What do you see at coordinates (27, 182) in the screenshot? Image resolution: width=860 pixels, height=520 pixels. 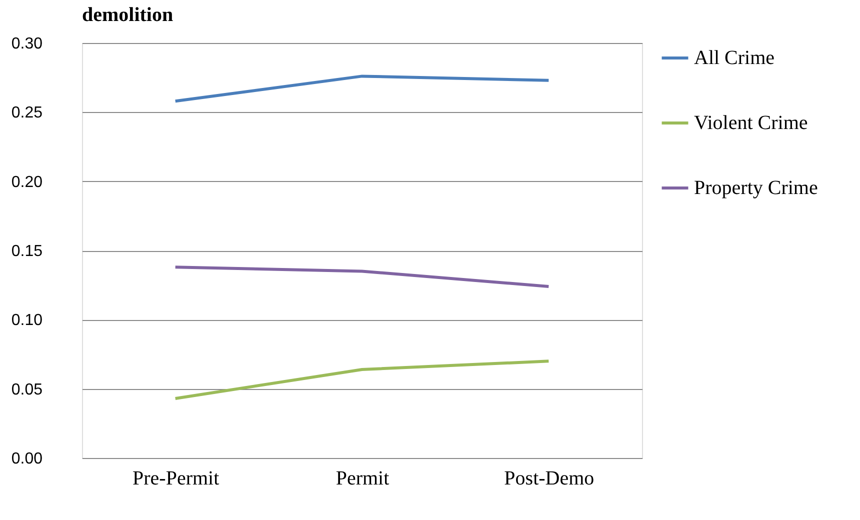 I see `y-tick-label: 0.20` at bounding box center [27, 182].